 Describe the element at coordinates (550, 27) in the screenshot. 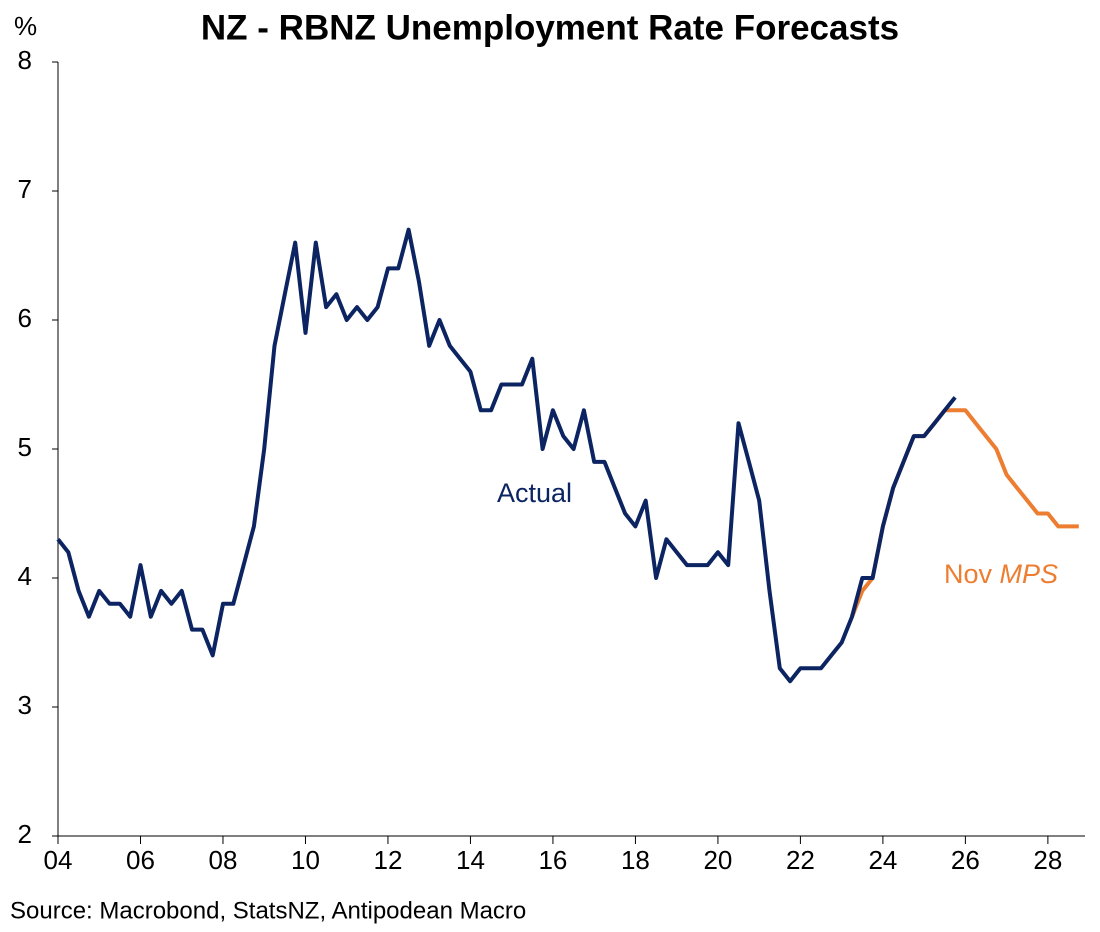

I see `chart-title: NZ - RBNZ Unemployment Rate Forecasts` at that location.